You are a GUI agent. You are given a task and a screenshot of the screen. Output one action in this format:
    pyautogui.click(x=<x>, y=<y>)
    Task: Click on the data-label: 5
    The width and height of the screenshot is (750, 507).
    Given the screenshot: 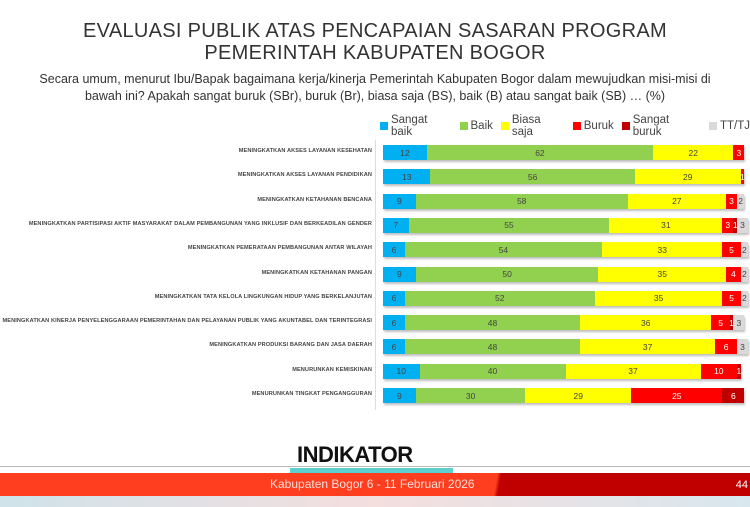 What is the action you would take?
    pyautogui.click(x=731, y=249)
    